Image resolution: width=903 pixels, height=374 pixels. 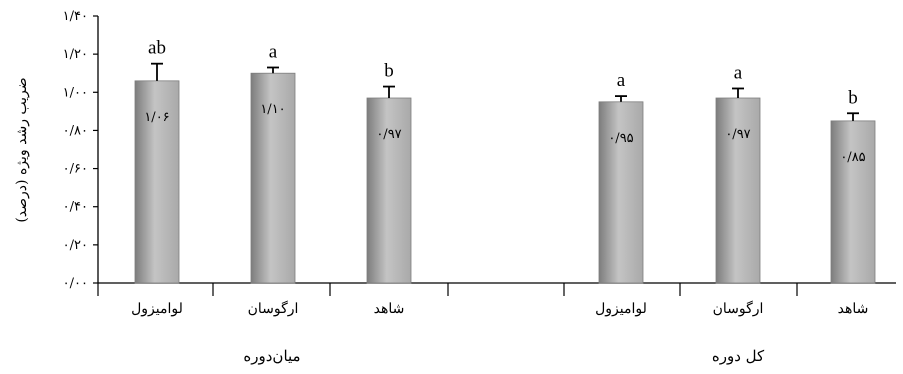 What do you see at coordinates (75, 283) in the screenshot?
I see `y-tick-label: ۰/۰۰` at bounding box center [75, 283].